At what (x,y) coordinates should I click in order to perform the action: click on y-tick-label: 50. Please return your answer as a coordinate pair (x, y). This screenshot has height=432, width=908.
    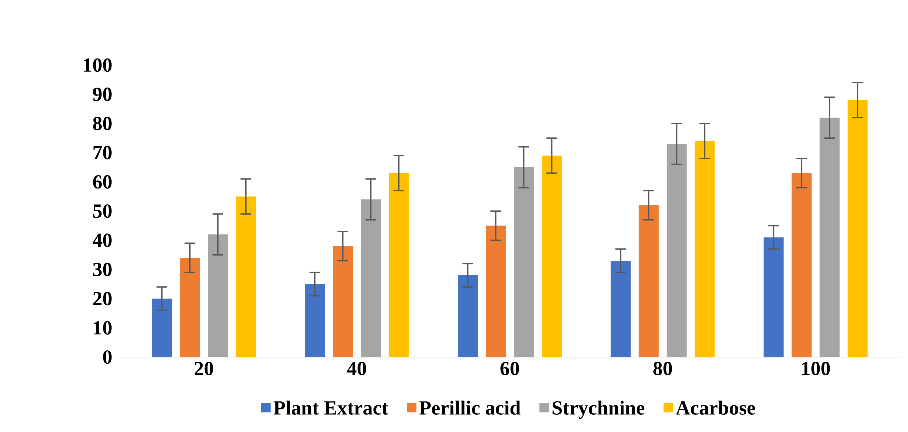
    Looking at the image, I should click on (102, 211).